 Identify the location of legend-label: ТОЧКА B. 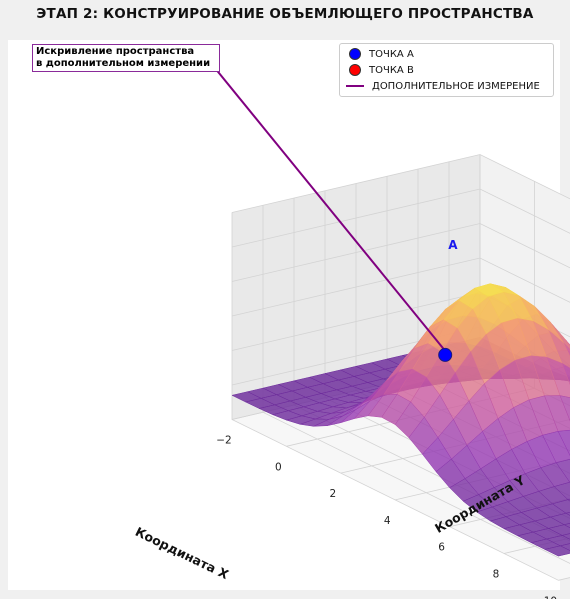
(391, 70).